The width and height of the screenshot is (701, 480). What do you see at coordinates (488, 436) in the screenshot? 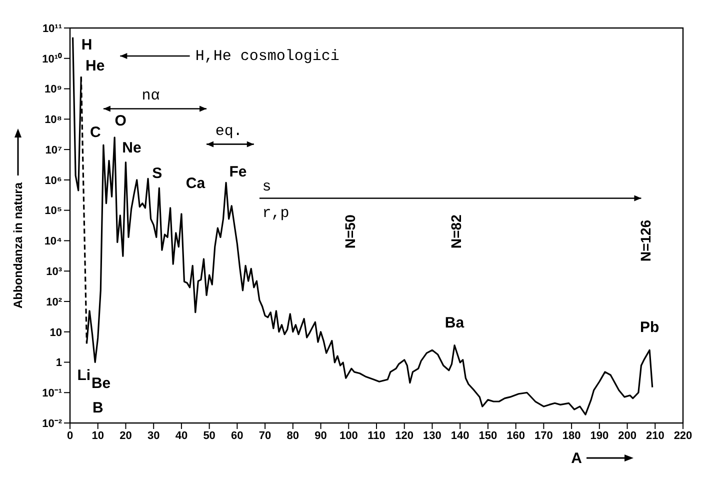
I see `x-tick-label: 150` at bounding box center [488, 436].